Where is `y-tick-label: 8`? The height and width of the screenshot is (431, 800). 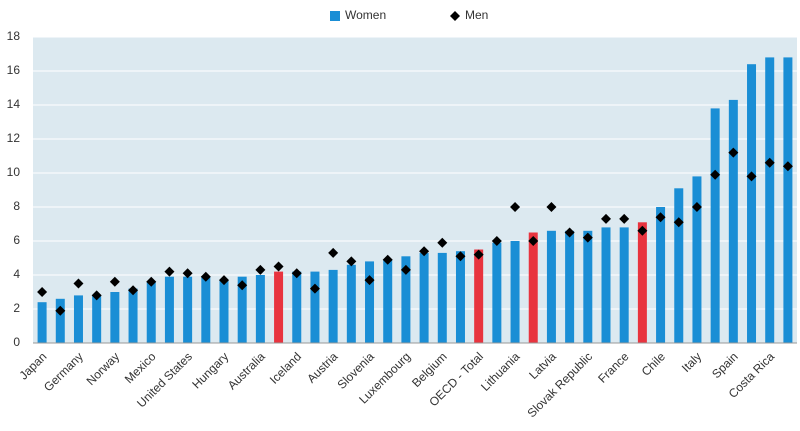
y-tick-label: 8 is located at coordinates (16, 206).